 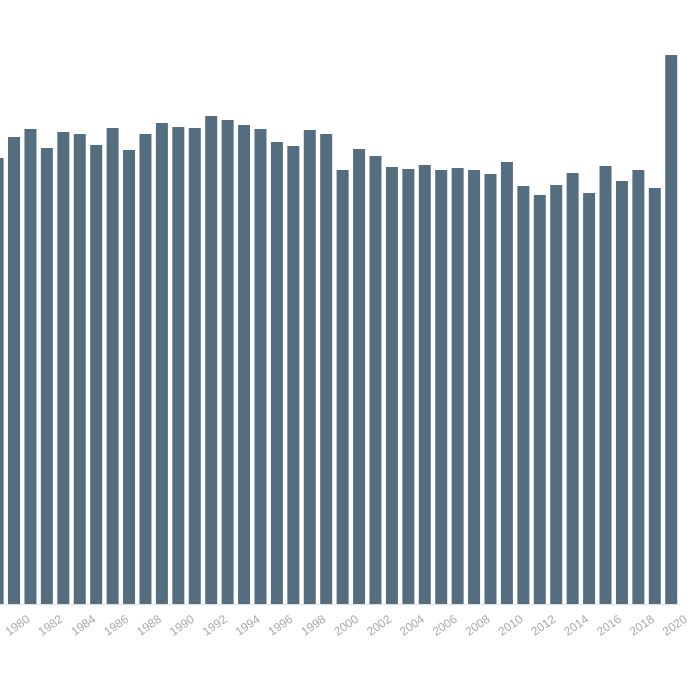 I want to click on x-tick-label: 2010, so click(x=511, y=625).